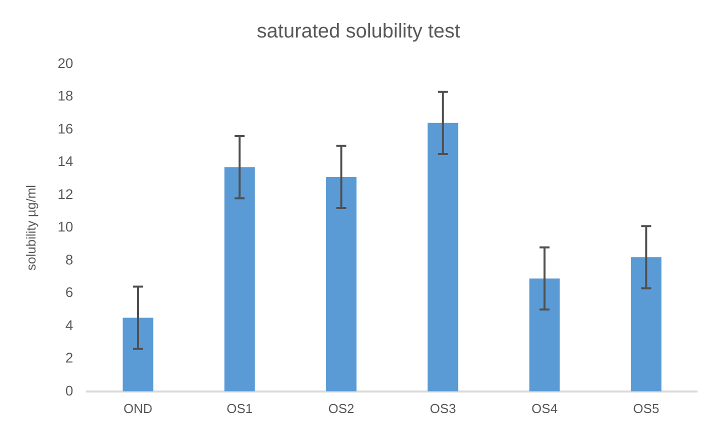 The width and height of the screenshot is (717, 437). Describe the element at coordinates (545, 408) in the screenshot. I see `x-tick-label: OS4` at that location.